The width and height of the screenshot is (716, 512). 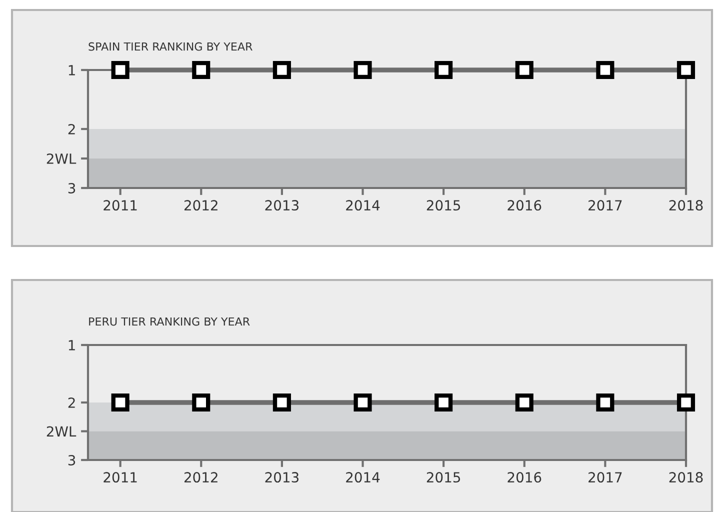 What do you see at coordinates (170, 46) in the screenshot?
I see `chart-title: SPAIN TIER RANKING BY YEAR` at bounding box center [170, 46].